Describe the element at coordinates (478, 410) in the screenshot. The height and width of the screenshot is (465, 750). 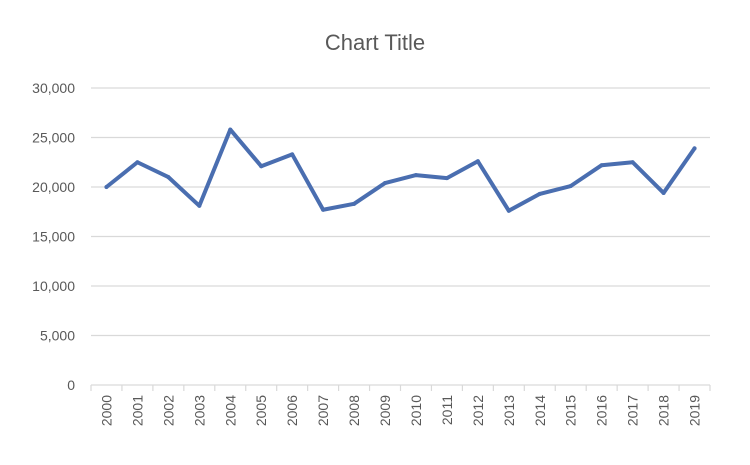
I see `x-tick-label: 2012` at that location.